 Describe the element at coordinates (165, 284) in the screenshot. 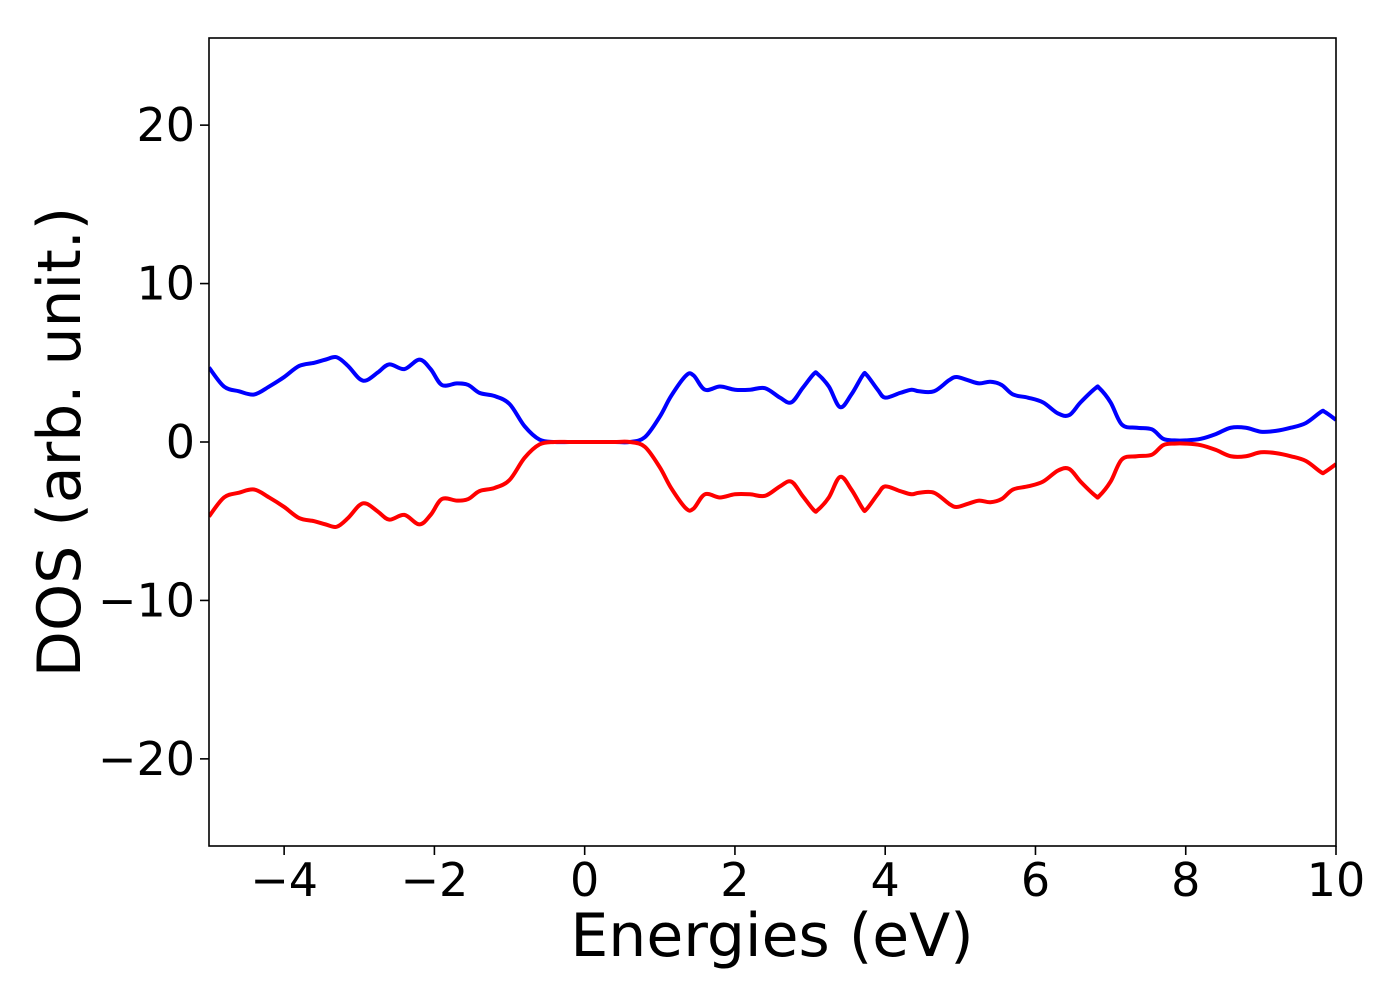

I see `y-tick-label: 10` at that location.